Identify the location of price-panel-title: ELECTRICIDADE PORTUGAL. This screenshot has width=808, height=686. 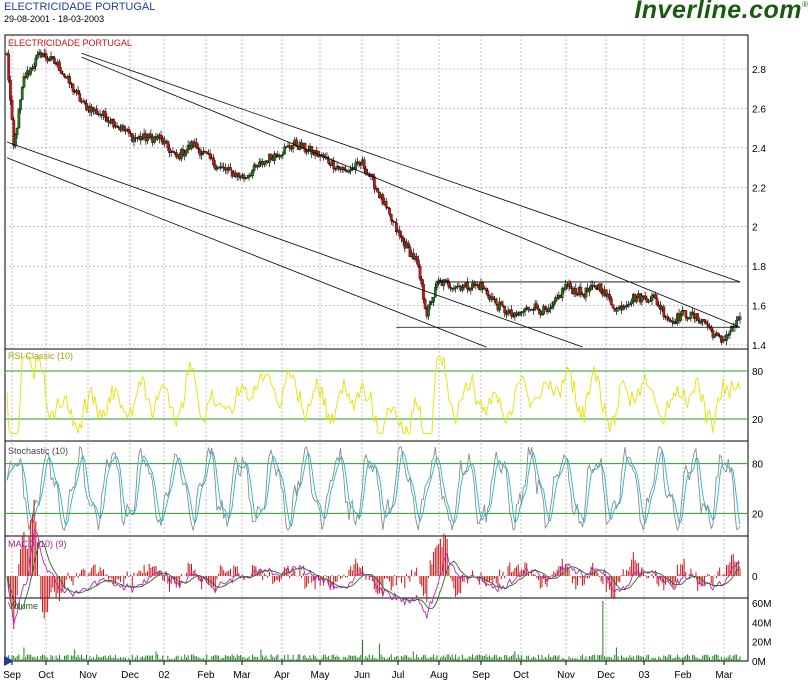
(70, 43).